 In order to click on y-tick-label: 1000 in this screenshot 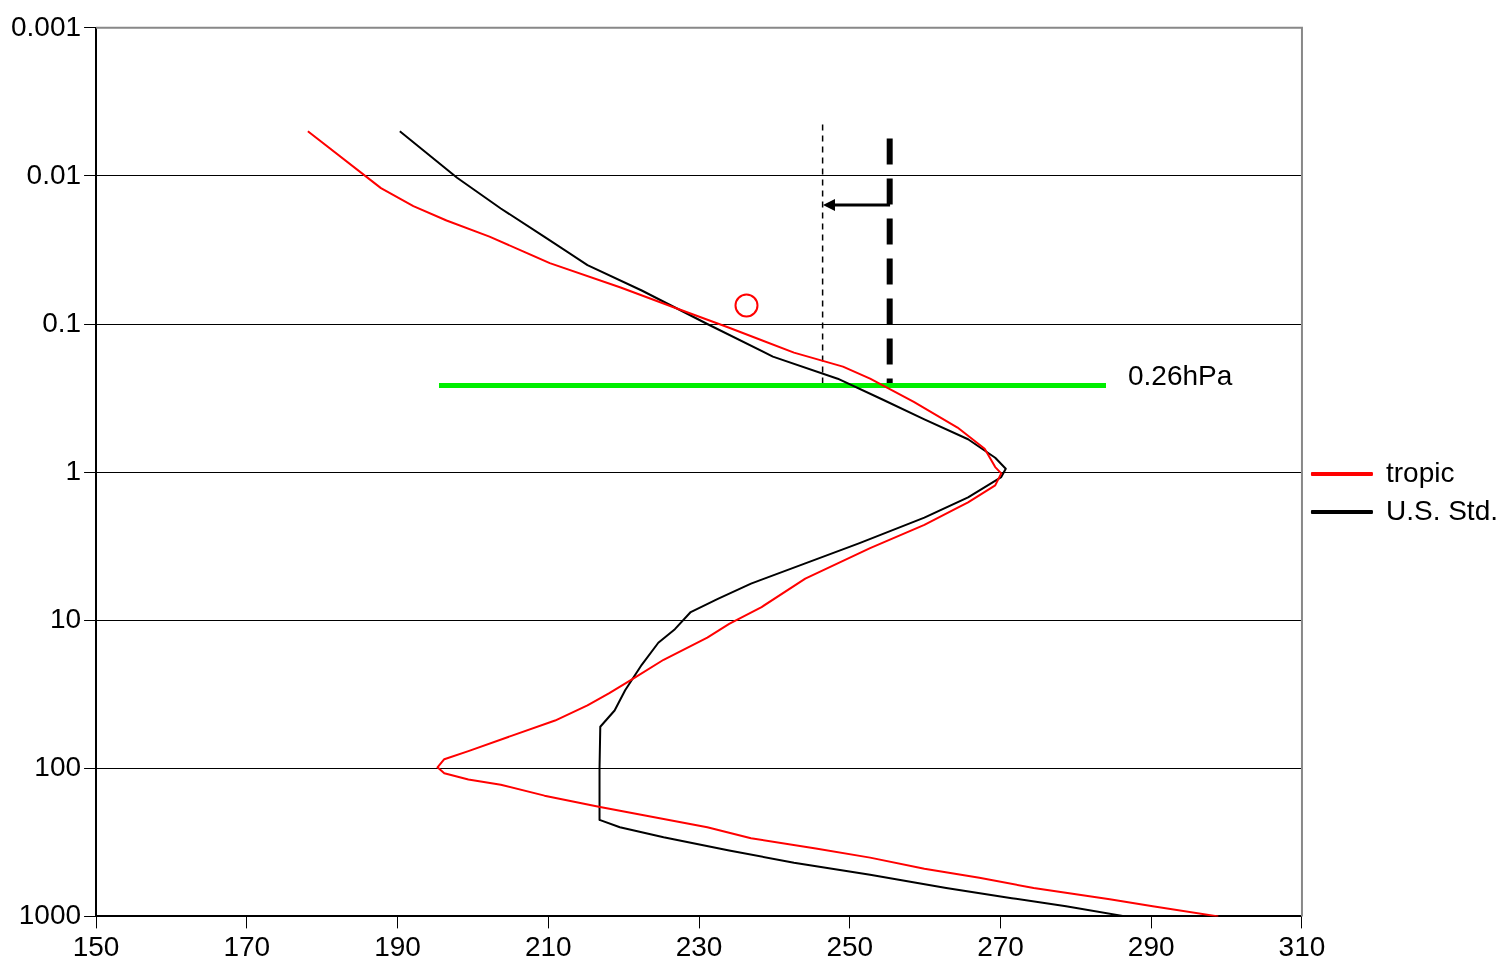, I will do `click(50, 915)`.